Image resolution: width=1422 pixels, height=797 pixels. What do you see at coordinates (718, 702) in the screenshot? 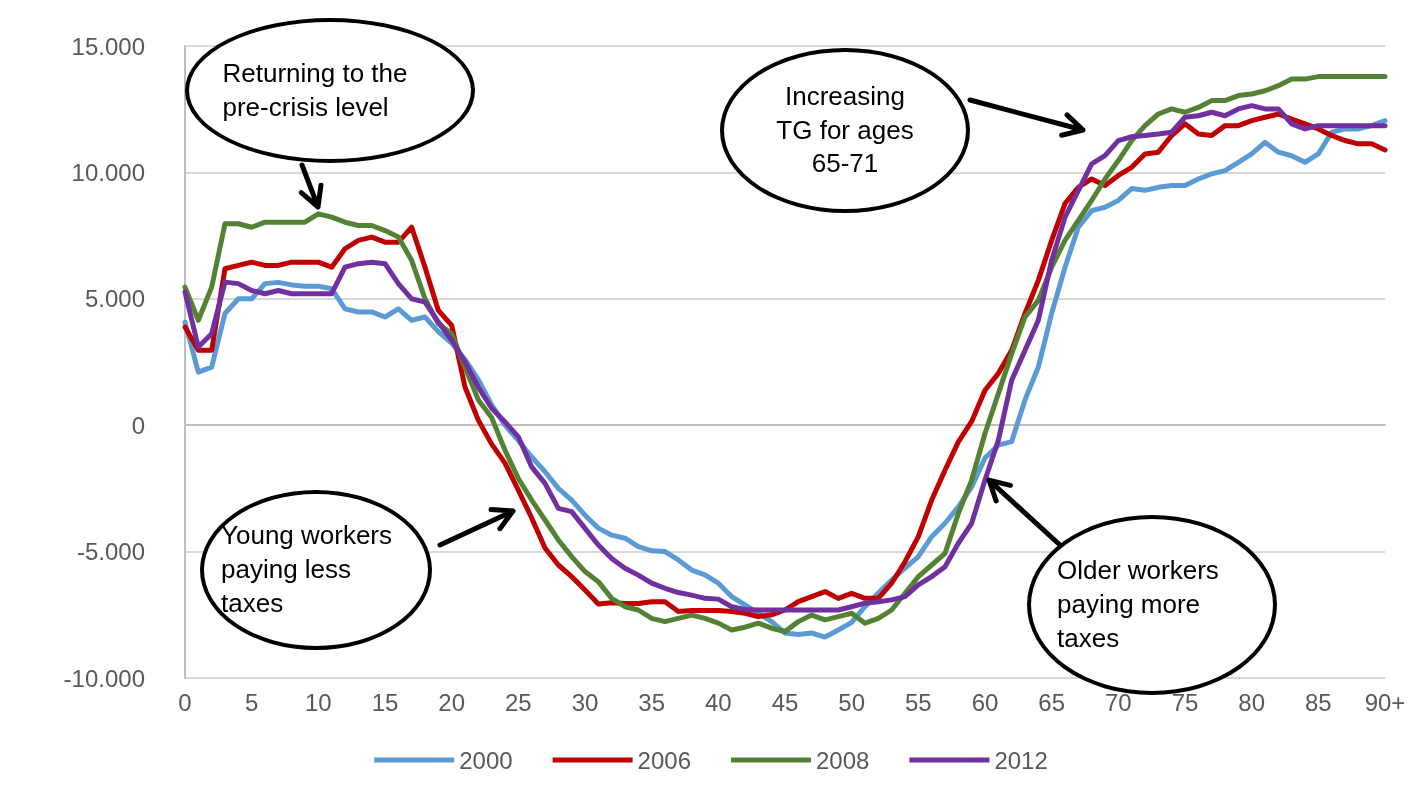
I see `x-tick-label: 40` at bounding box center [718, 702].